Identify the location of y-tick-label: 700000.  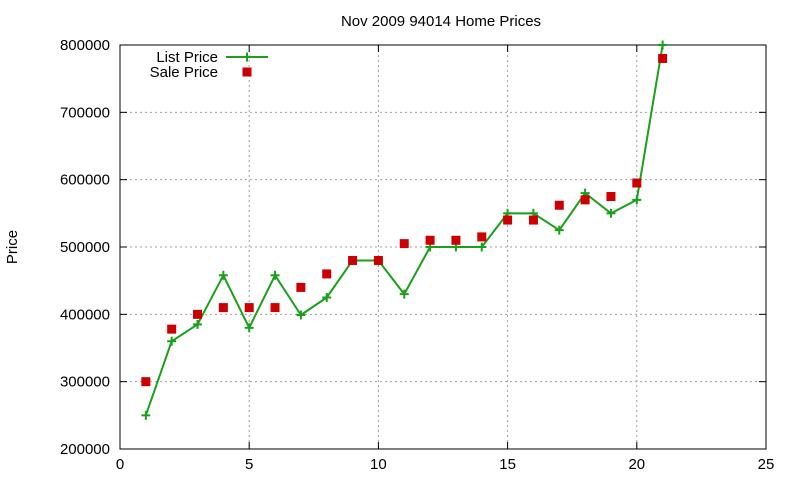
(85, 112).